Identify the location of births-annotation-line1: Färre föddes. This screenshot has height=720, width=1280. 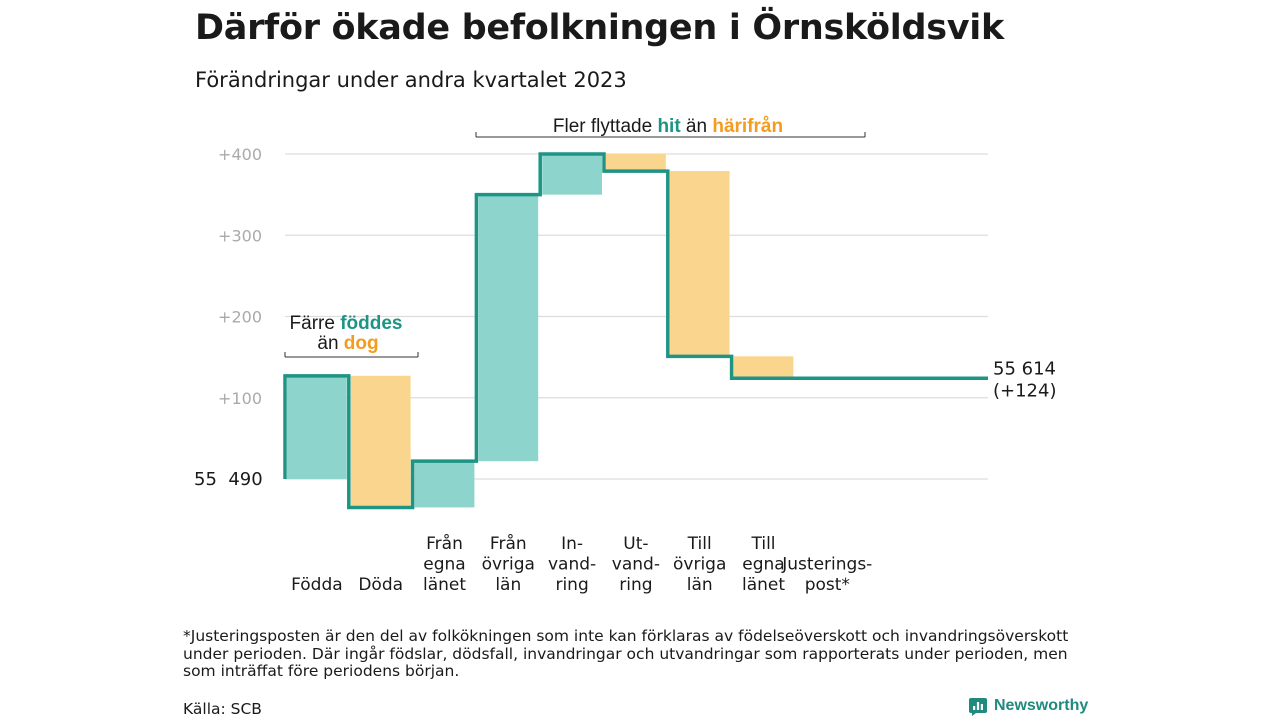
(346, 323).